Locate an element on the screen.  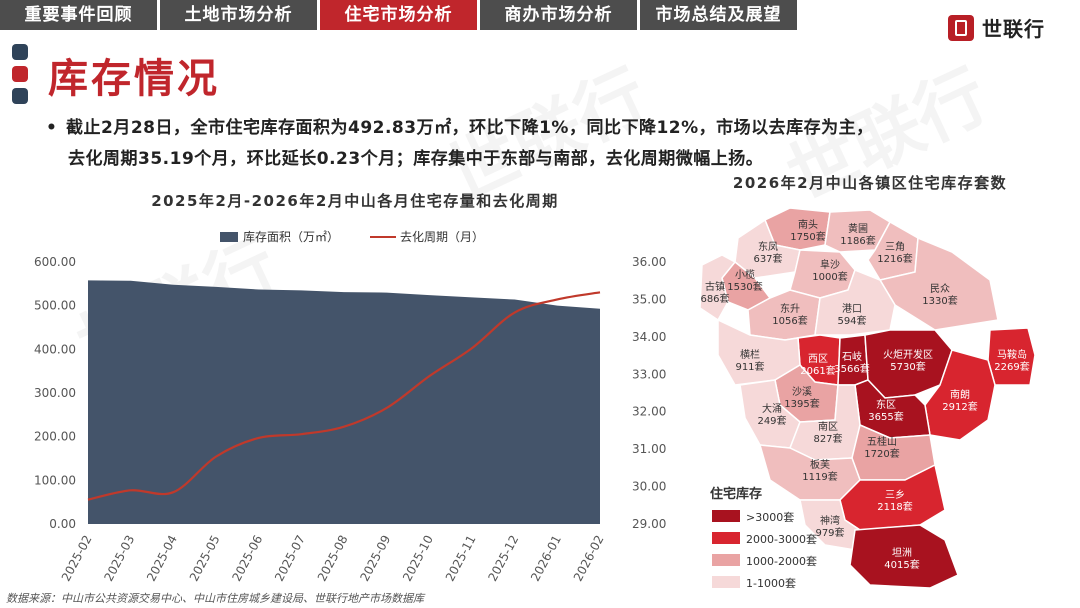
town-value-label: 686套 is located at coordinates (714, 298).